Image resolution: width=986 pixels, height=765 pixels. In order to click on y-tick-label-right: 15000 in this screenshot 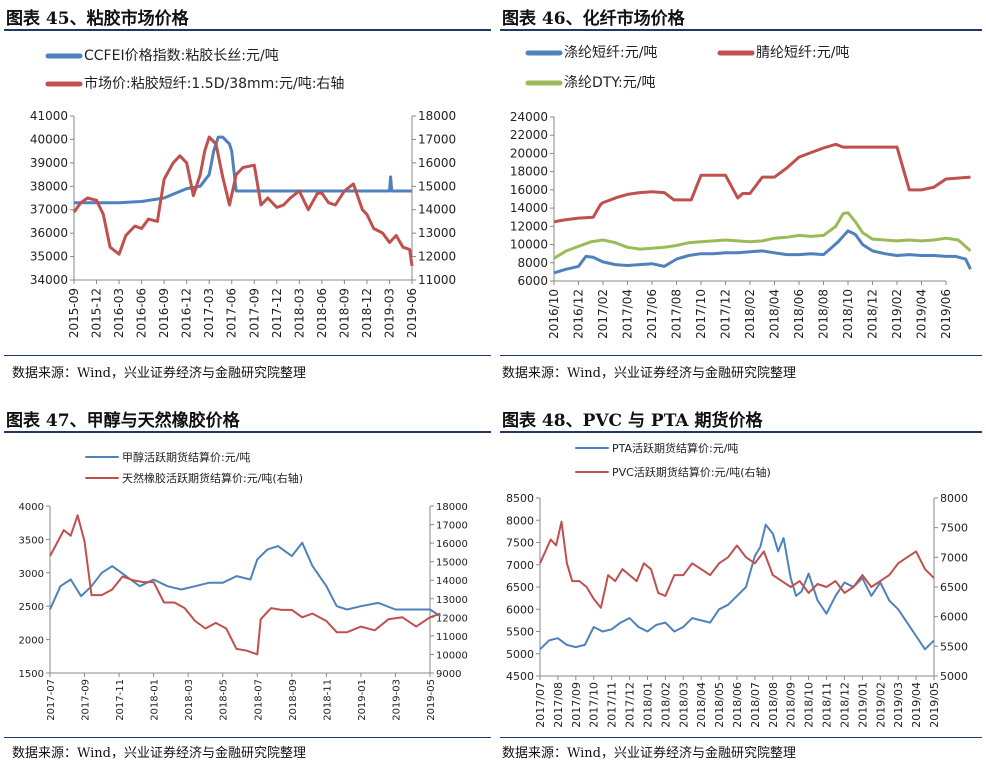, I will do `click(437, 186)`.